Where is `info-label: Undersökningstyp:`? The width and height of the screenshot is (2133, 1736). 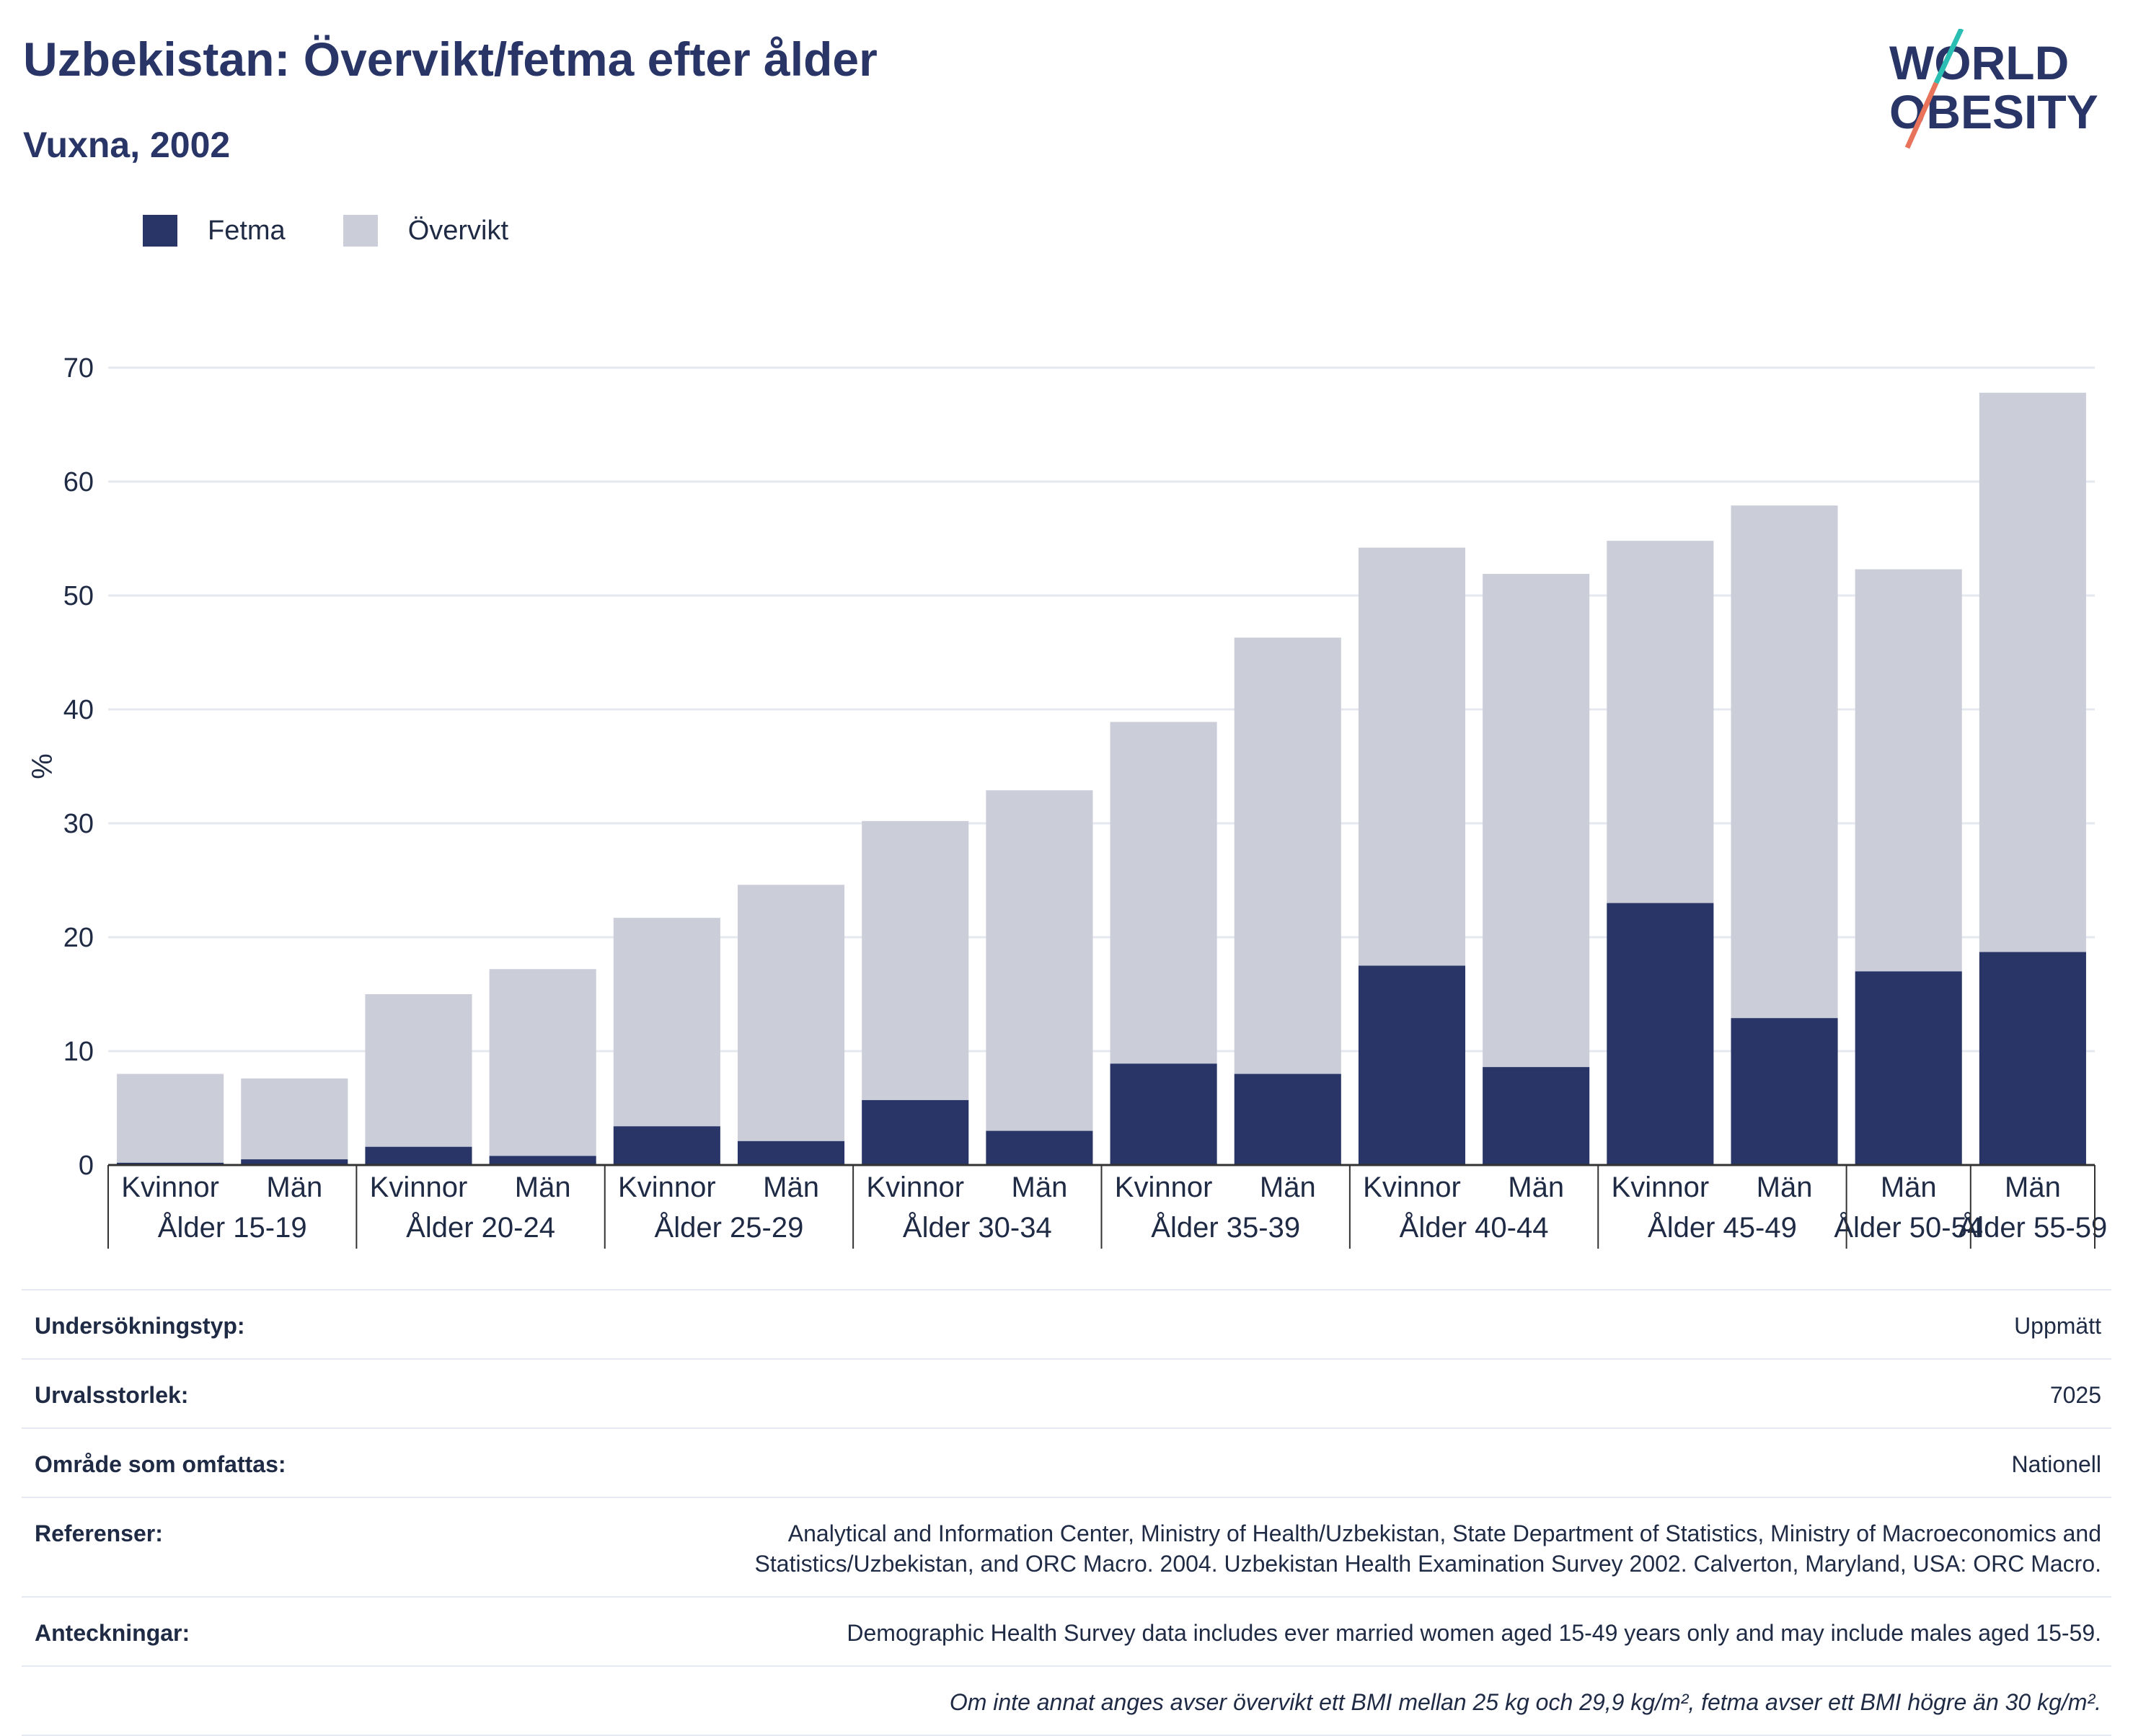
info-label: Undersökningstyp: is located at coordinates (140, 1326).